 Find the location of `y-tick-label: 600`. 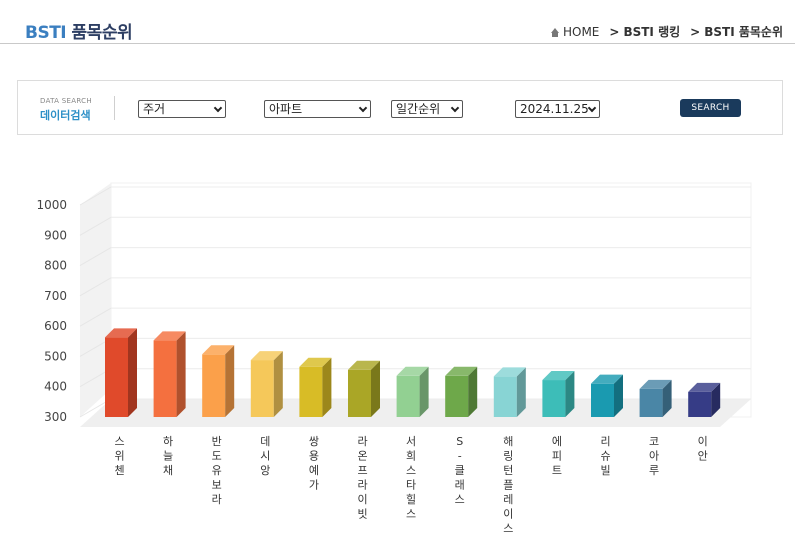

y-tick-label: 600 is located at coordinates (55, 326).